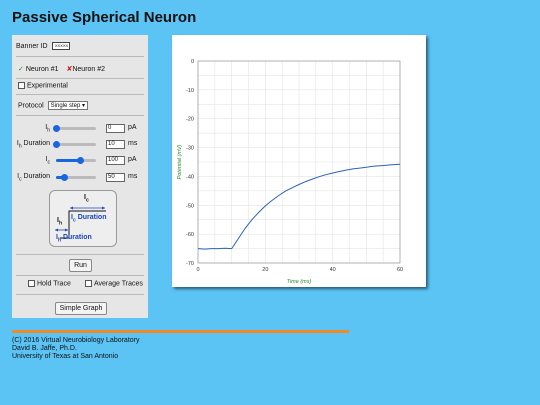 This screenshot has width=540, height=405. Describe the element at coordinates (42, 69) in the screenshot. I see `neuron1-option: Neuron #1` at that location.